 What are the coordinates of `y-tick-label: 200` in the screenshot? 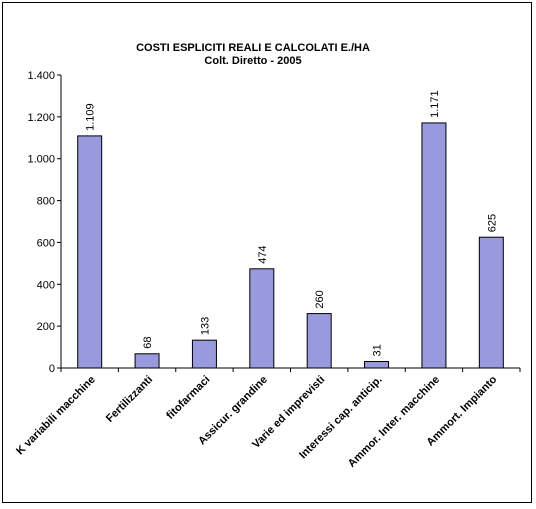 It's located at (46, 327).